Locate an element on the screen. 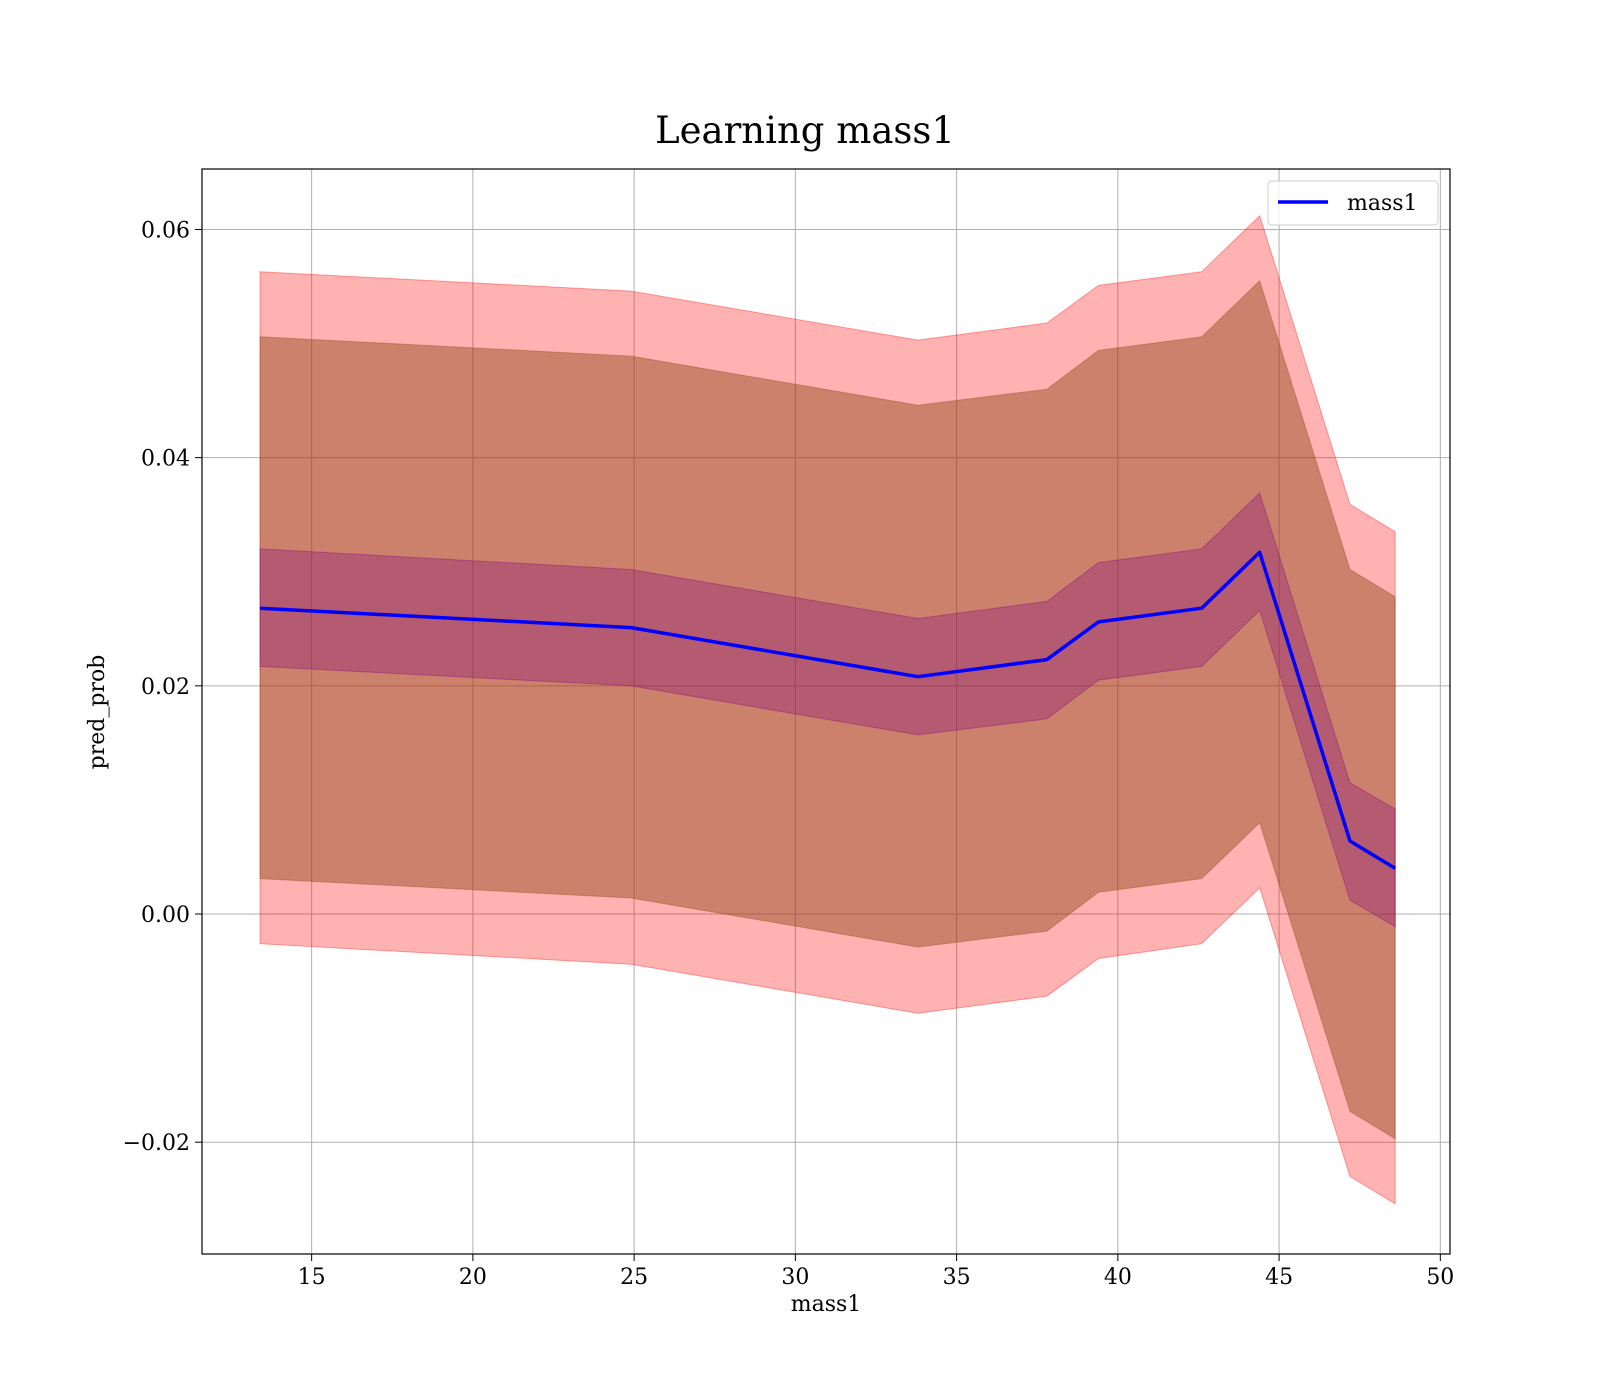  x-tick-label: 45 is located at coordinates (1279, 1277).